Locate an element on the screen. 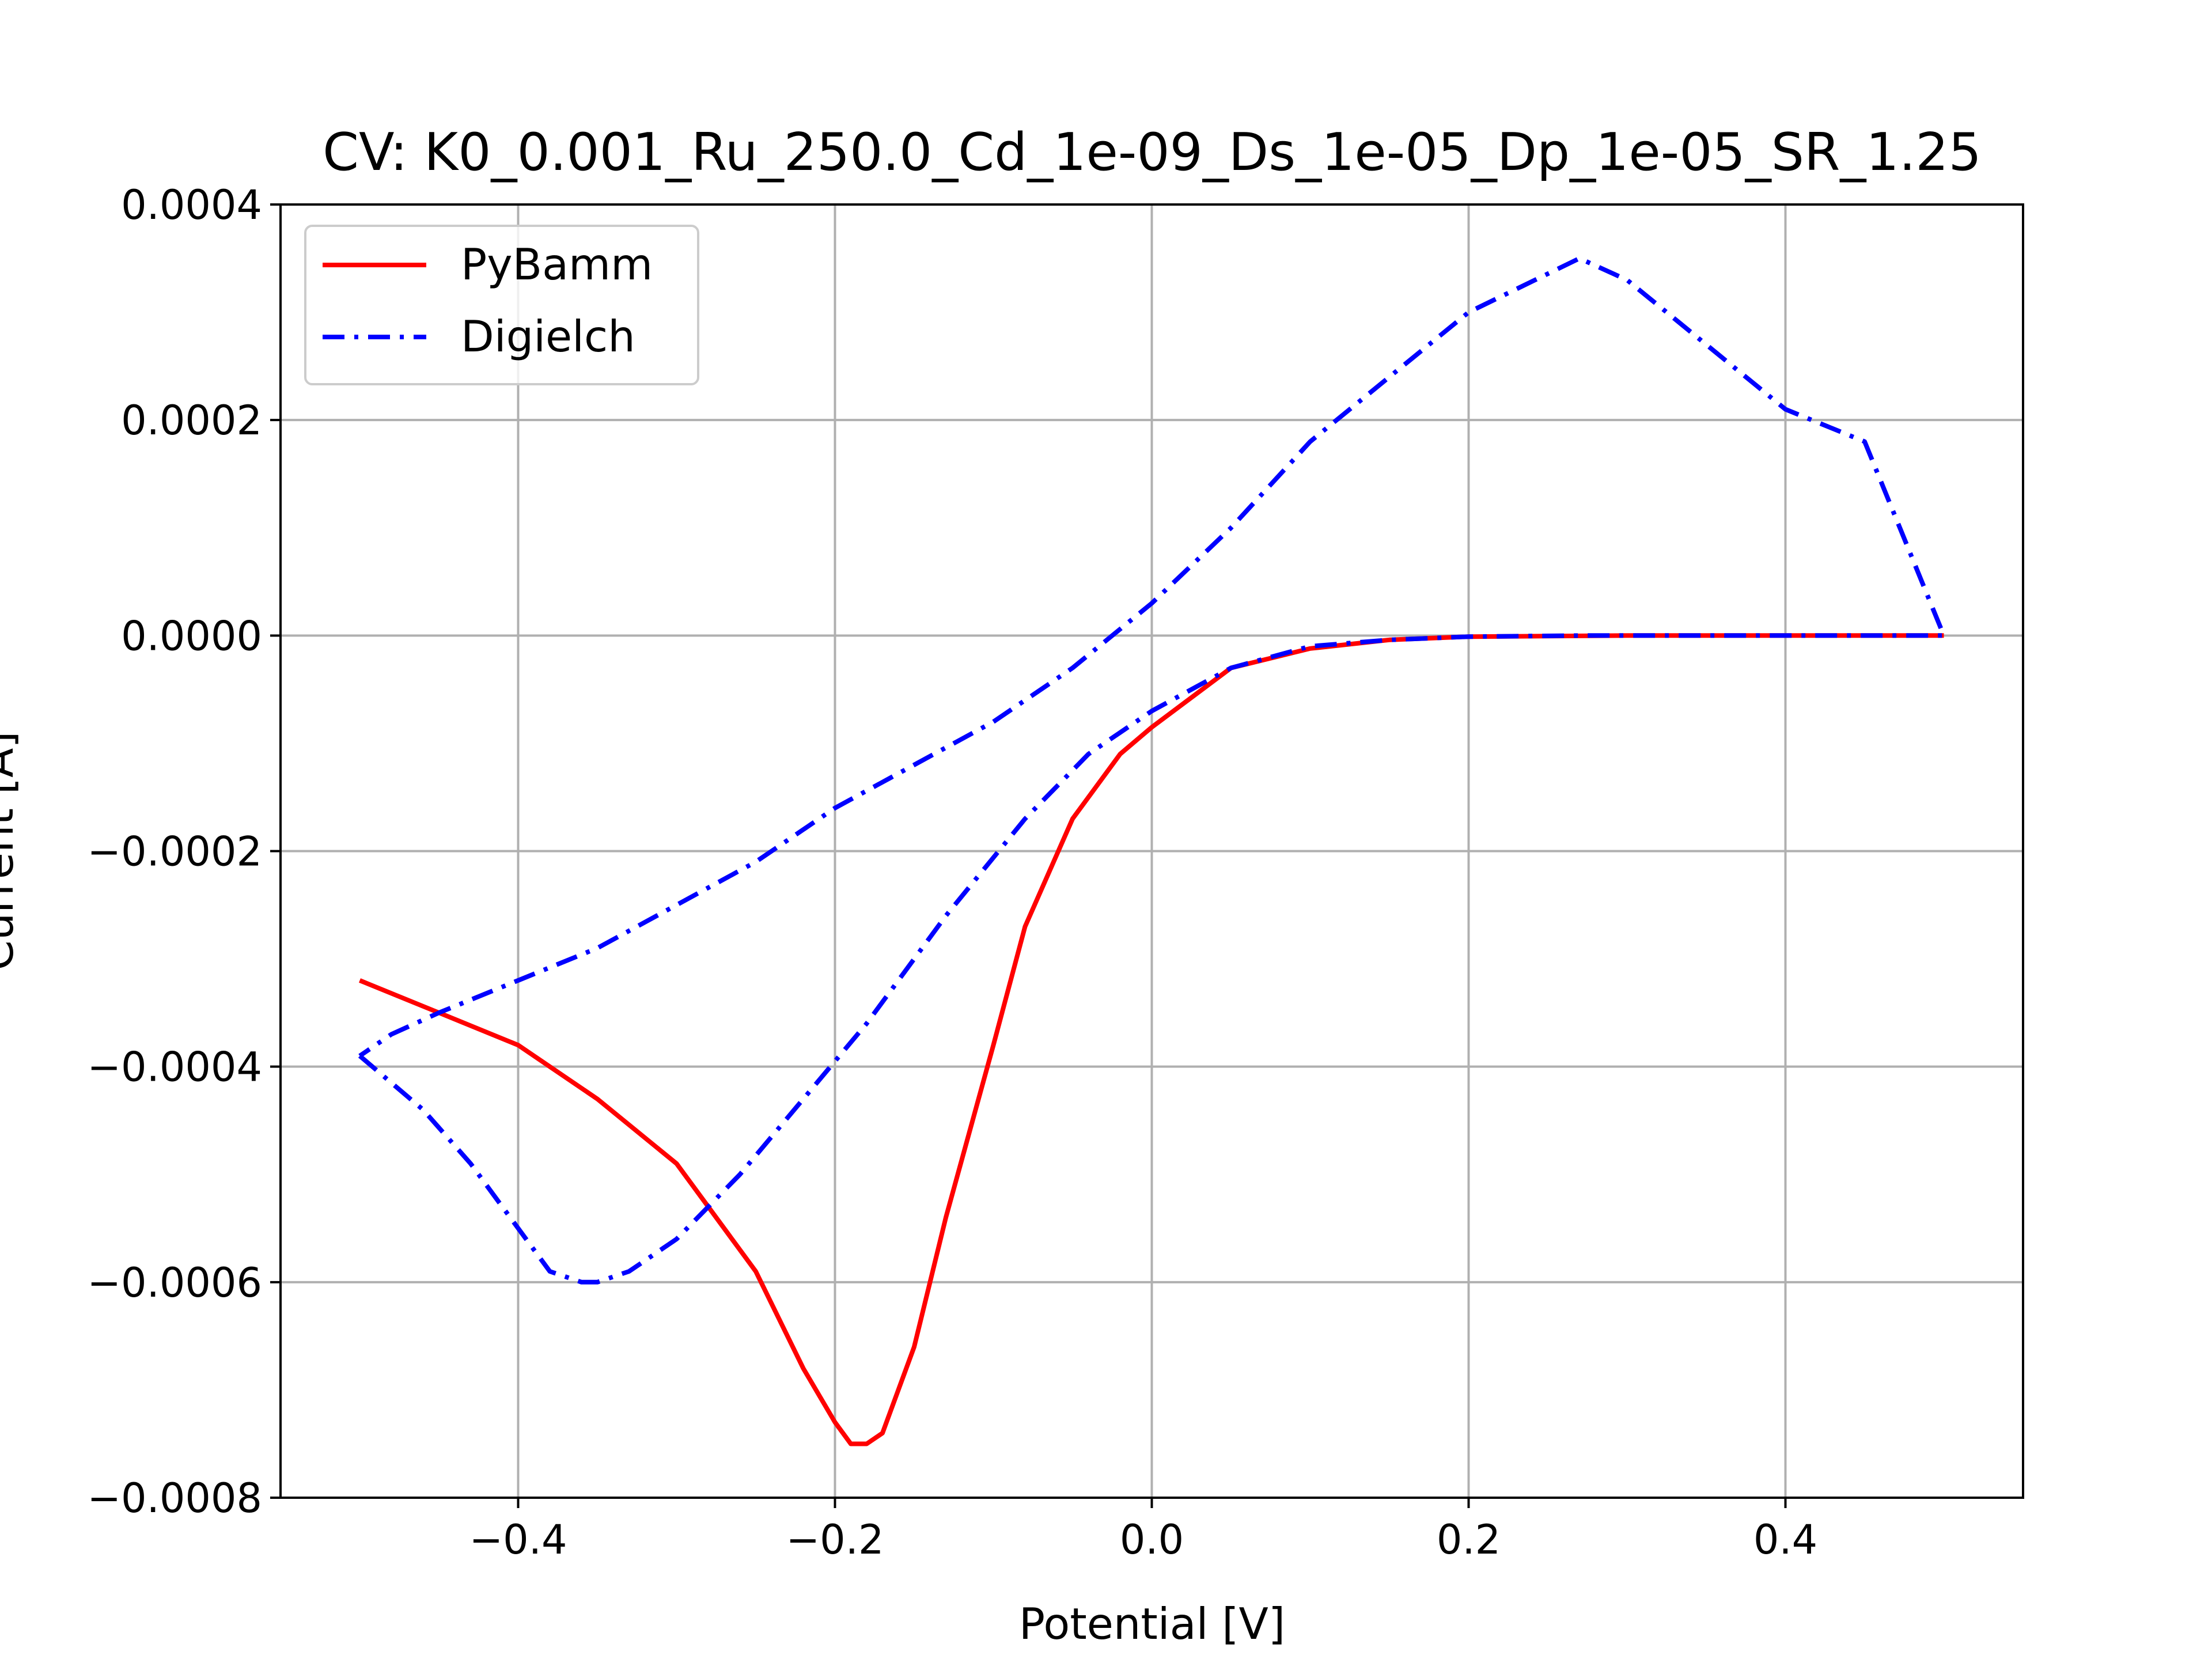 This screenshot has height=1659, width=2212. x-tick-label: 0.4 is located at coordinates (1785, 1539).